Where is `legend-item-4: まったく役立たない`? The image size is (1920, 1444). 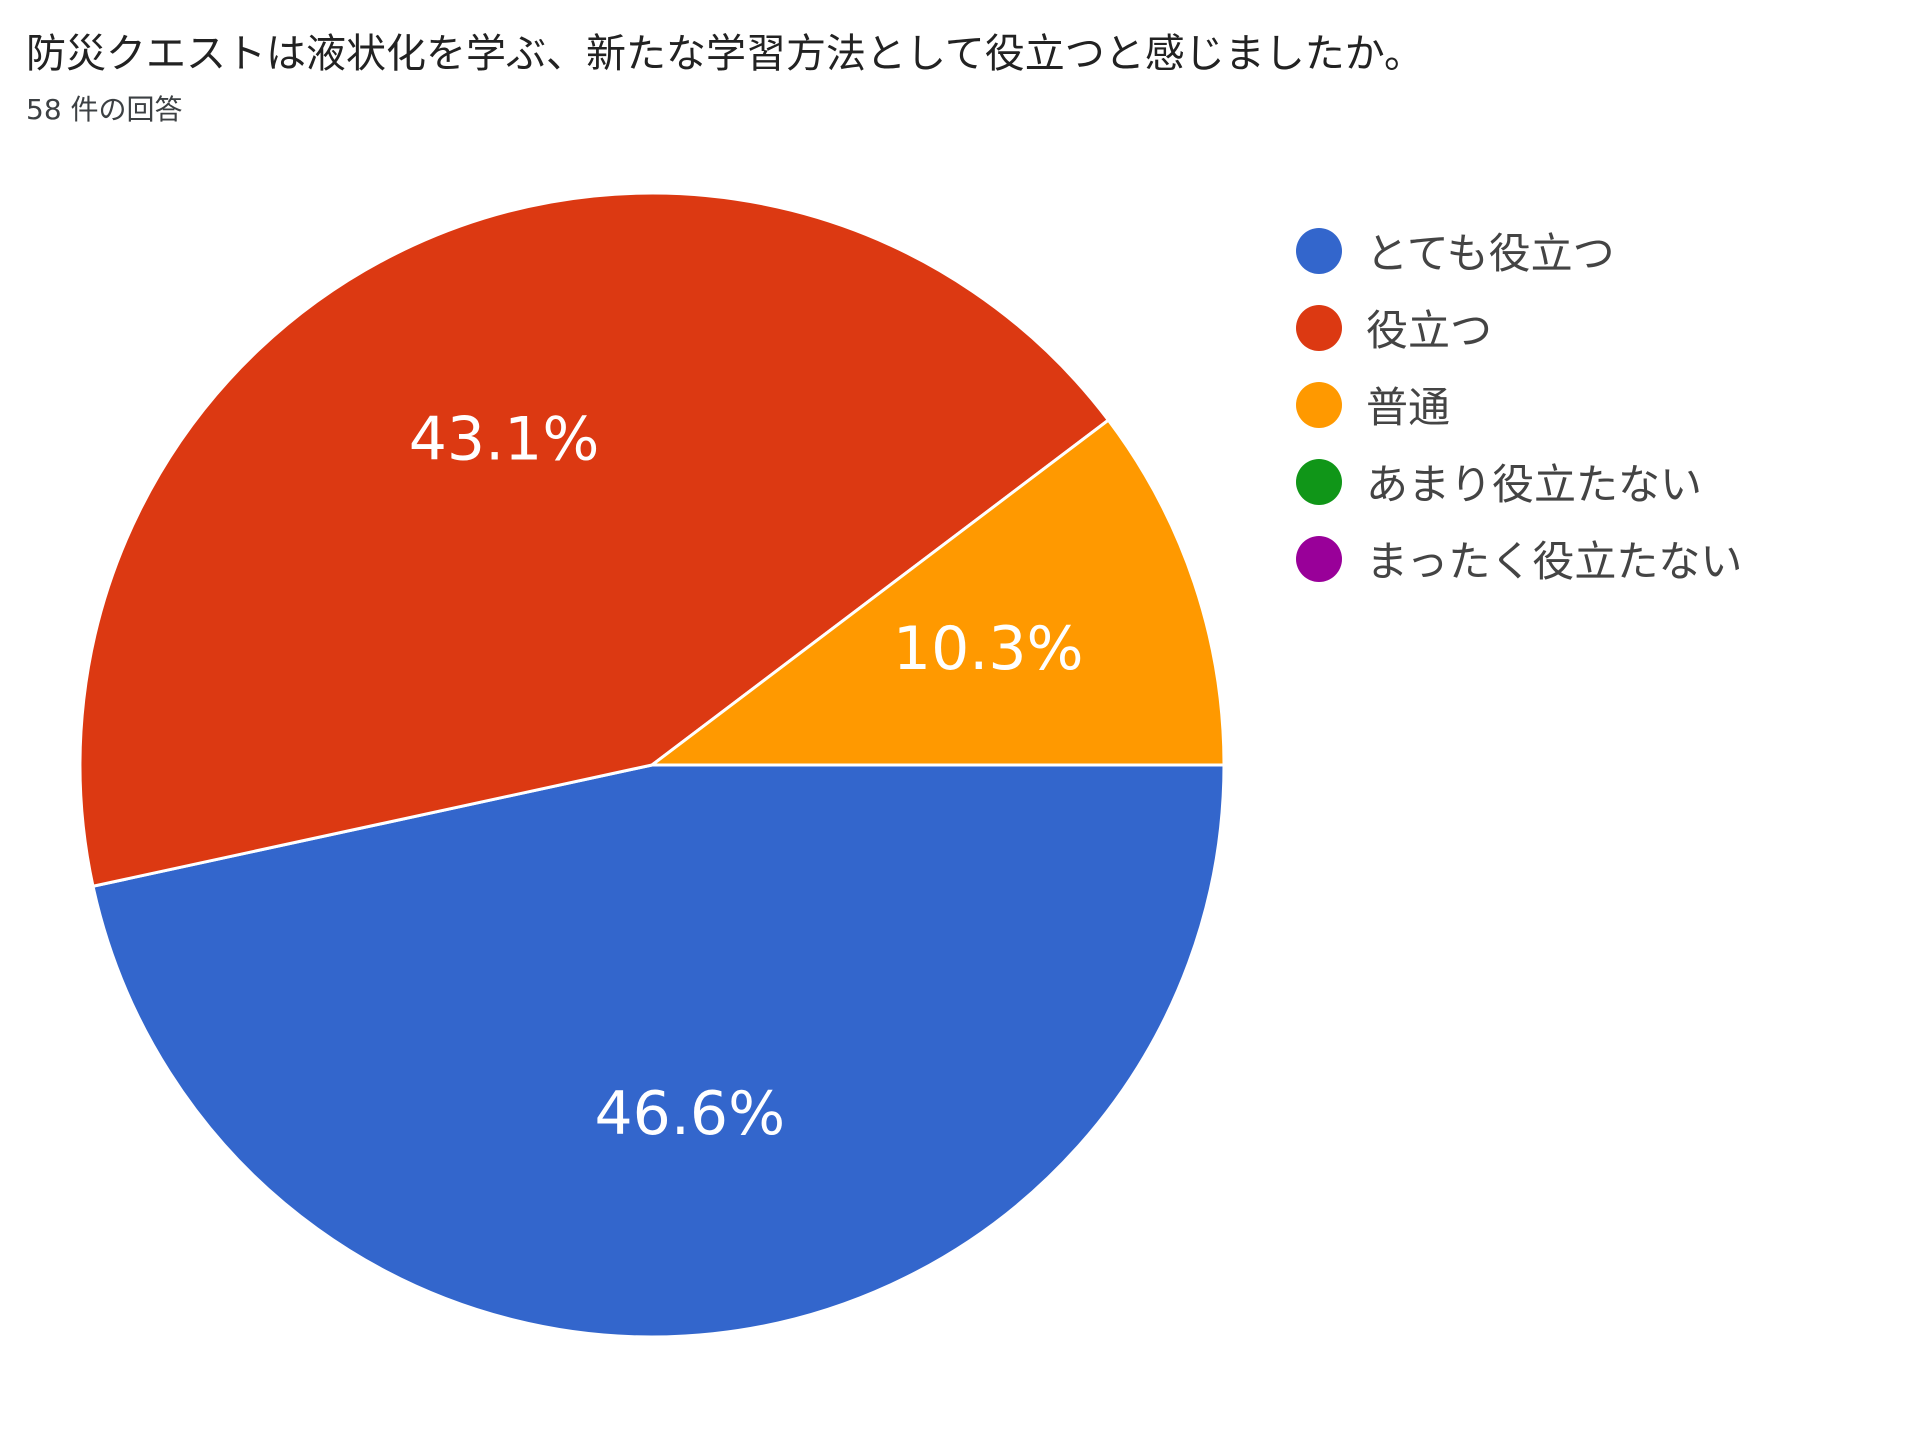 legend-item-4: まったく役立たない is located at coordinates (1519, 558).